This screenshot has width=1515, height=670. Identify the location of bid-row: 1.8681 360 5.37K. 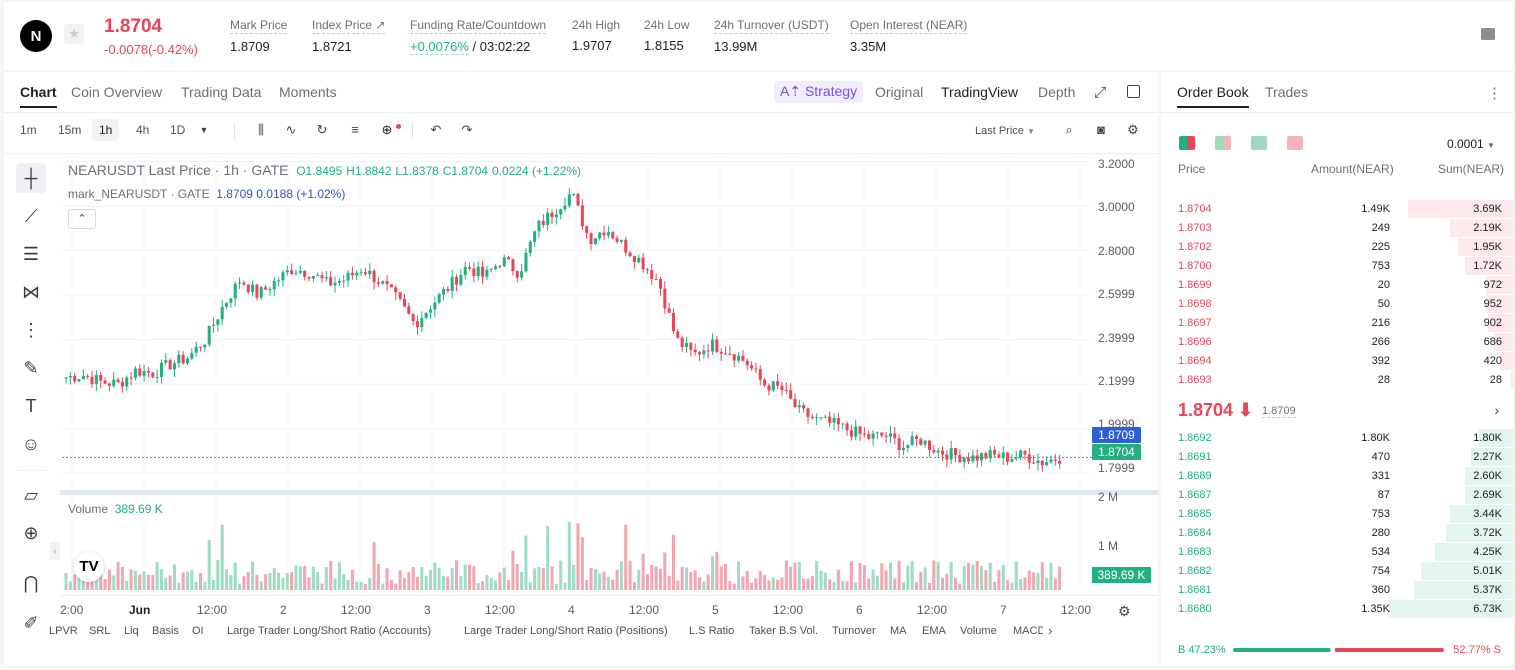
(1337, 590).